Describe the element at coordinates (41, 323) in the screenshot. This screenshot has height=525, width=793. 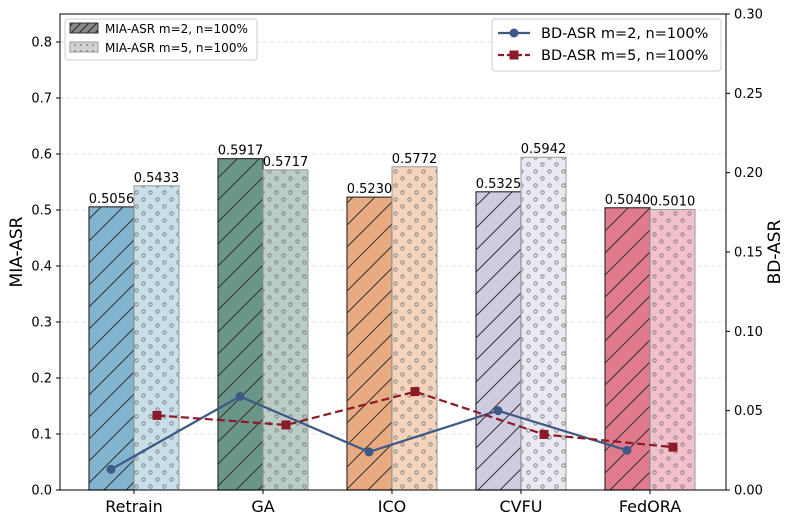
I see `y-tick-label: 0.3` at that location.